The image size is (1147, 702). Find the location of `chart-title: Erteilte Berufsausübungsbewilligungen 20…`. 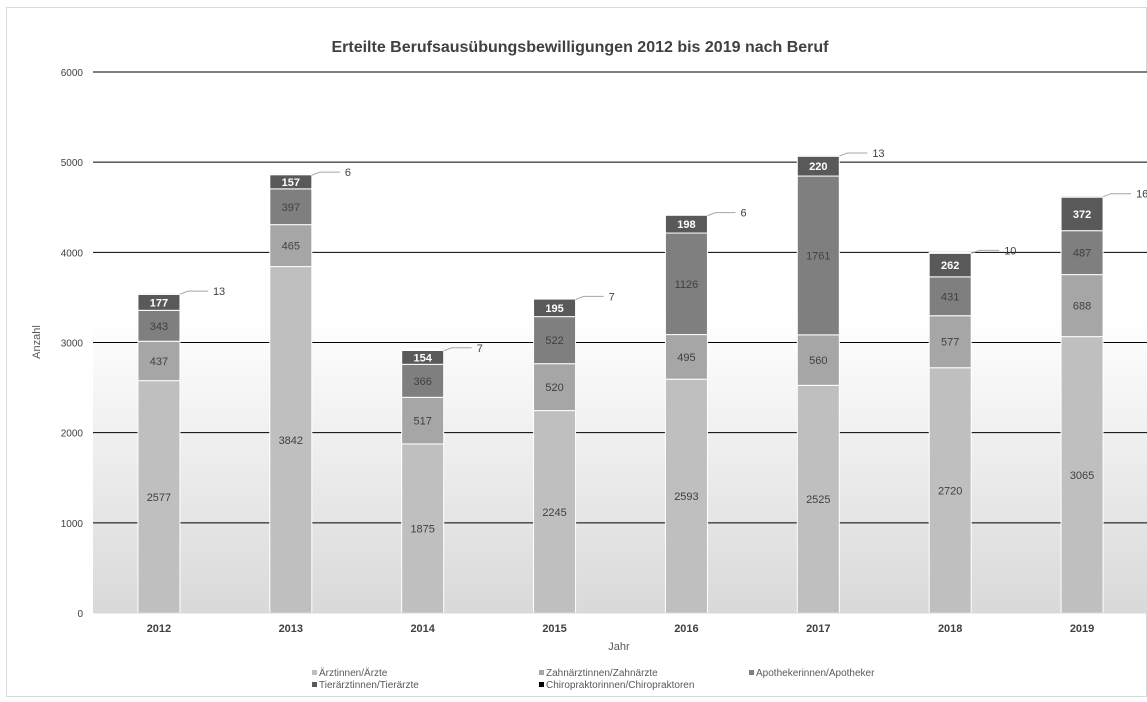

chart-title: Erteilte Berufsausübungsbewilligungen 20… is located at coordinates (580, 47).